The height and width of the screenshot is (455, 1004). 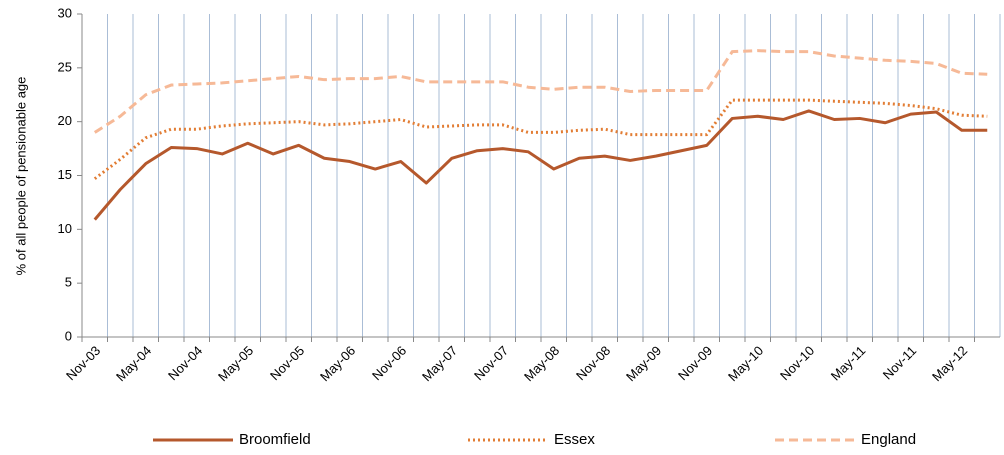 I want to click on y-tick-label: 0, so click(x=68, y=335).